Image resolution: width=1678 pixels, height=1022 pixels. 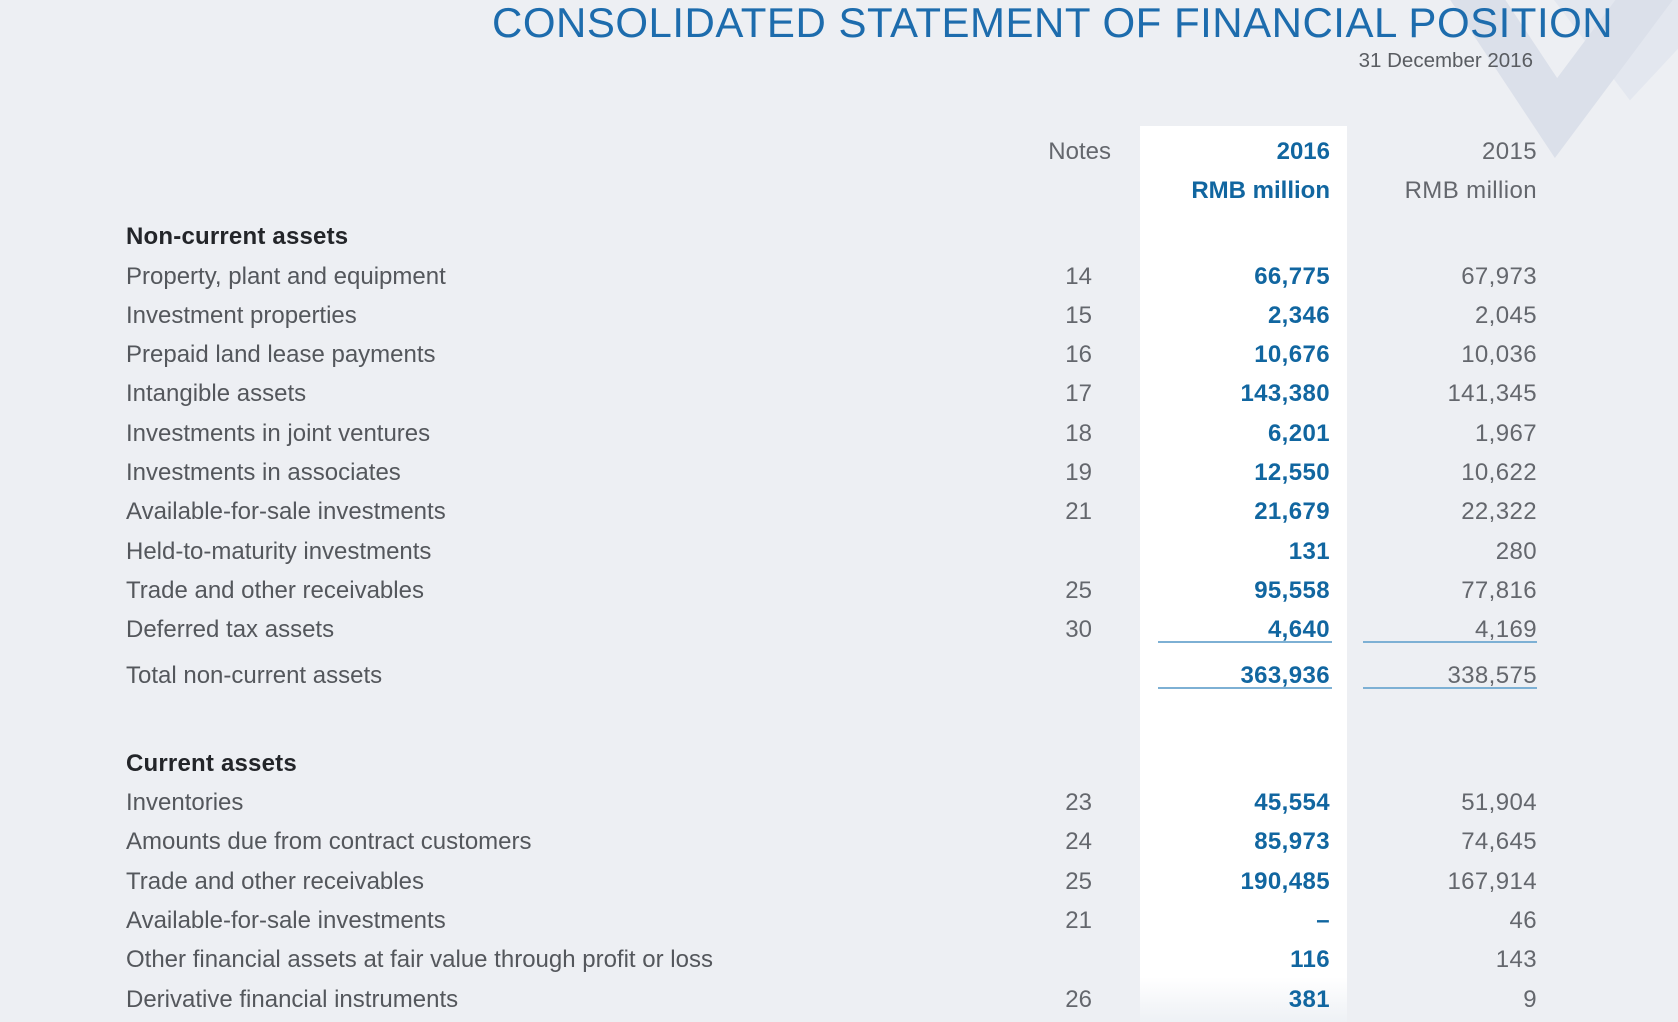 What do you see at coordinates (281, 355) in the screenshot?
I see `row-label: Prepaid land lease payments` at bounding box center [281, 355].